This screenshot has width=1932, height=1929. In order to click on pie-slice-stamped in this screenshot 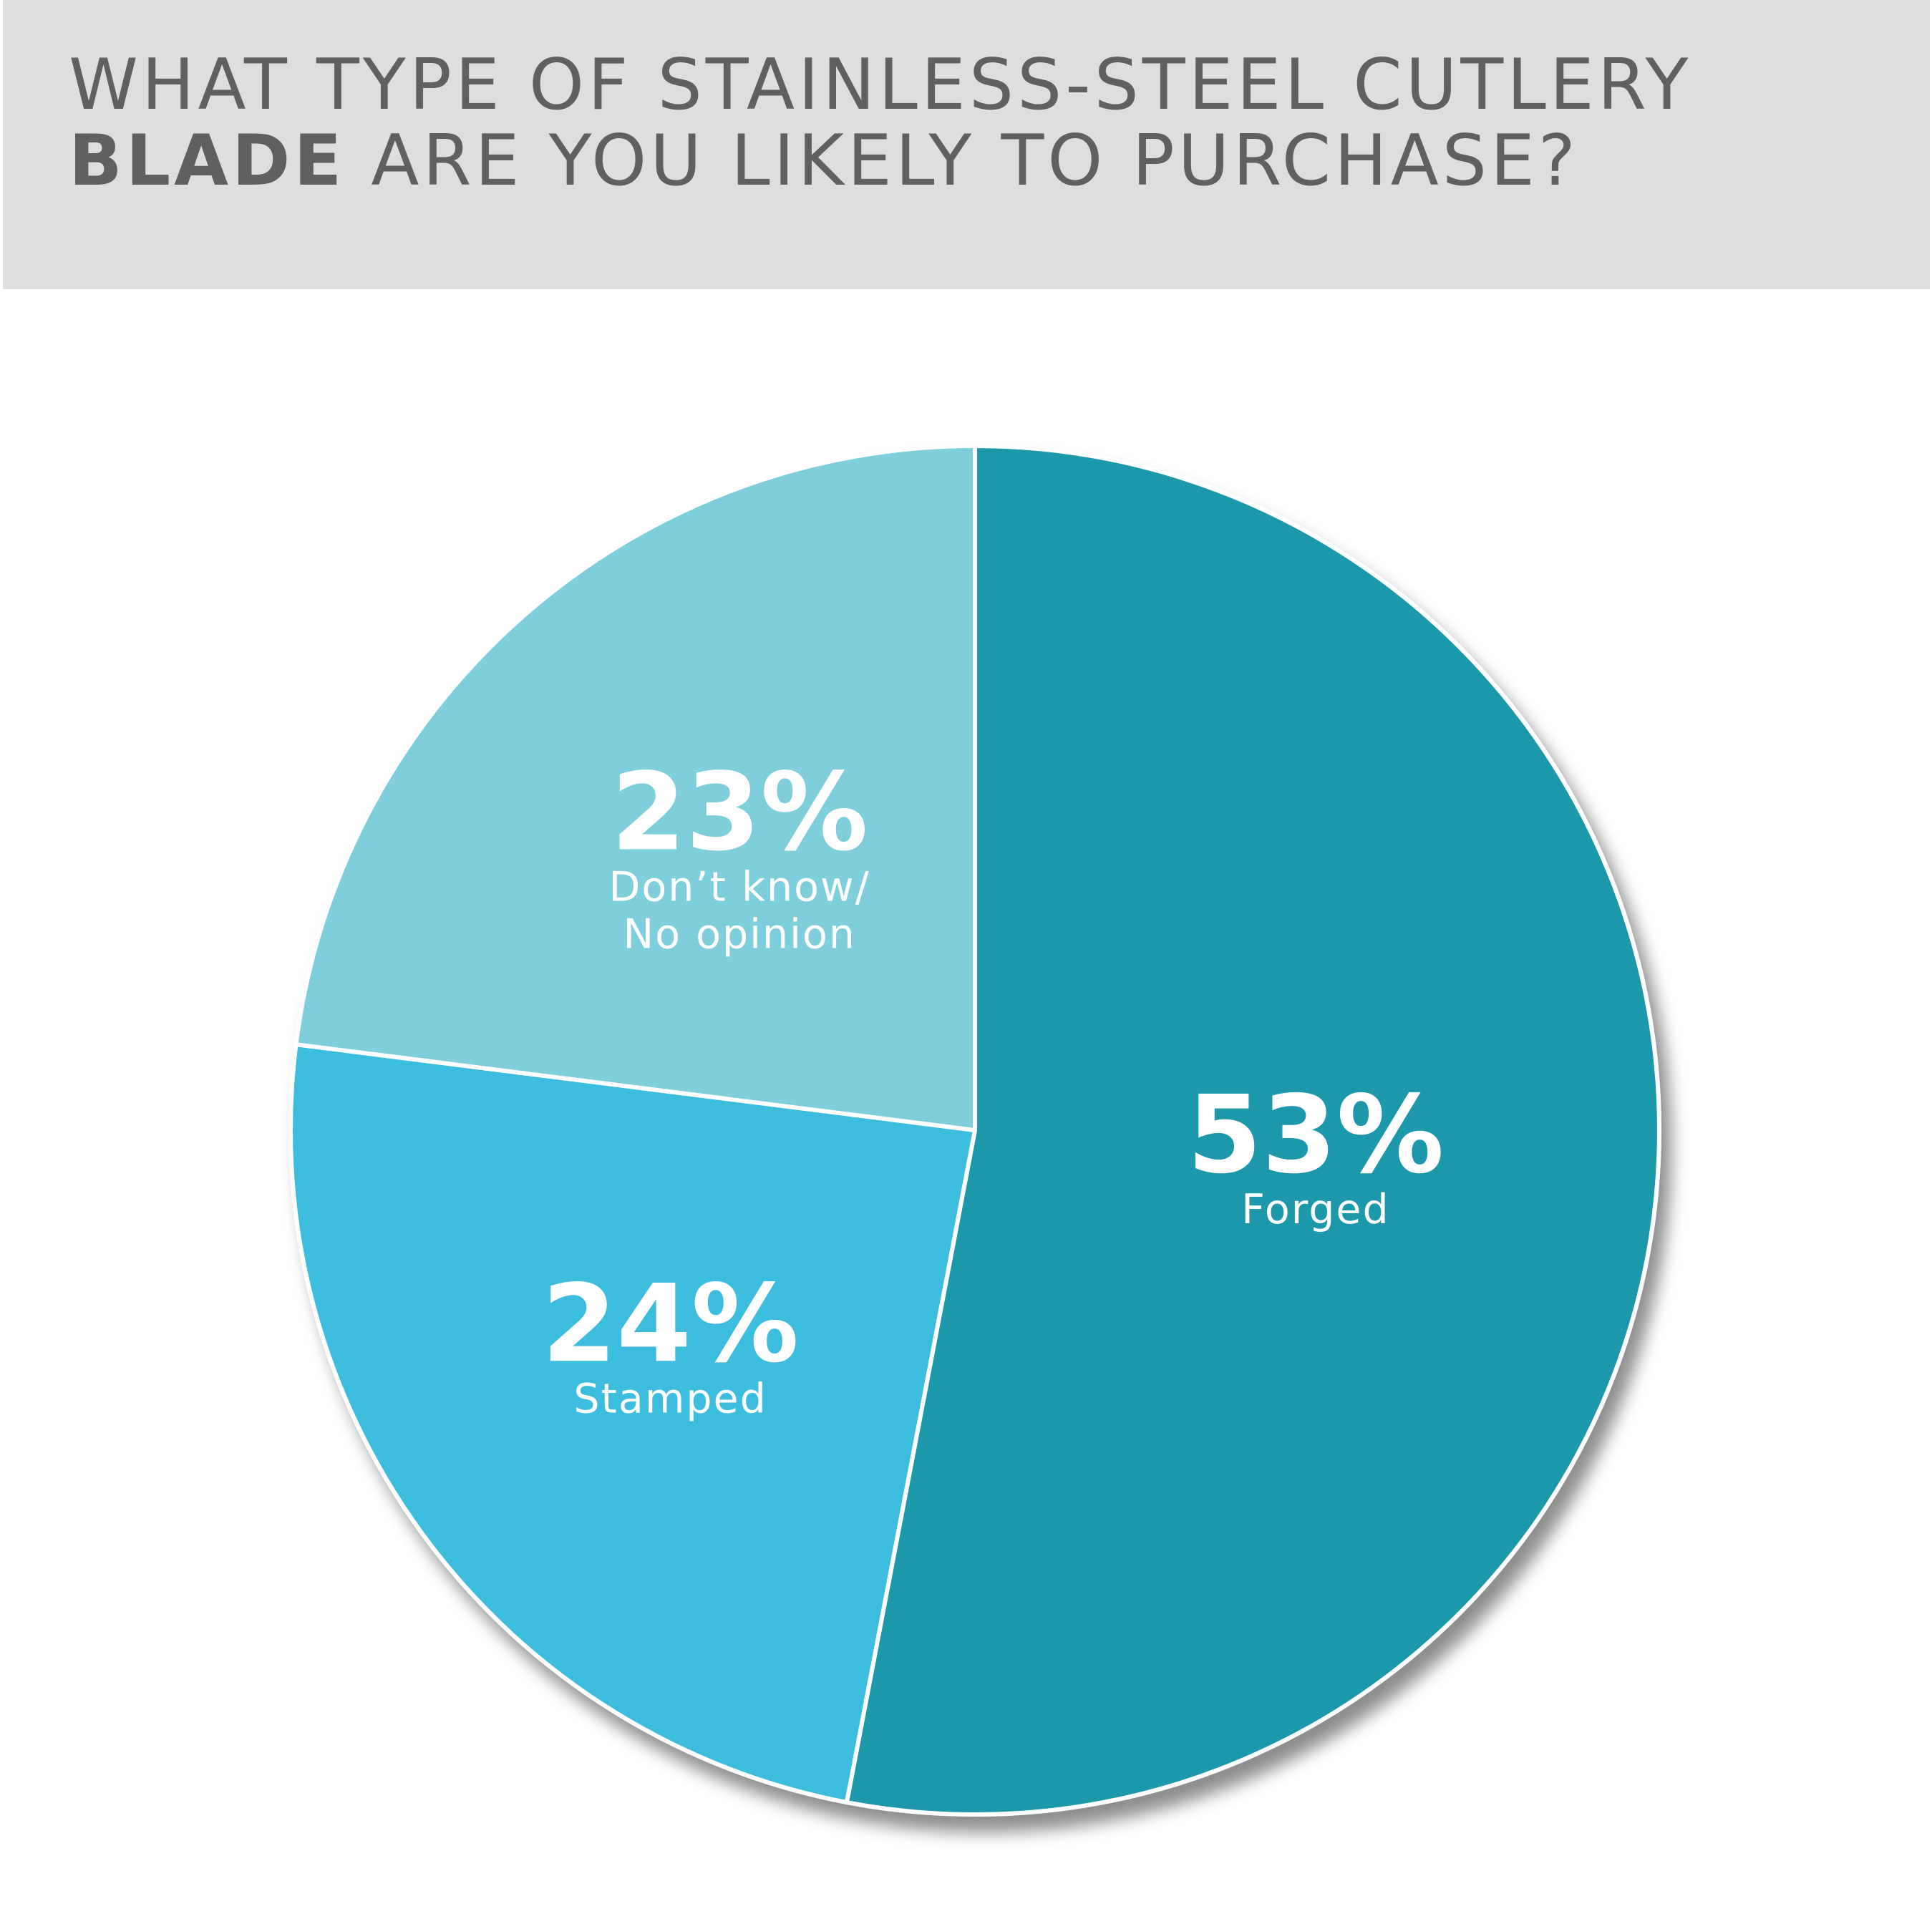, I will do `click(632, 1423)`.